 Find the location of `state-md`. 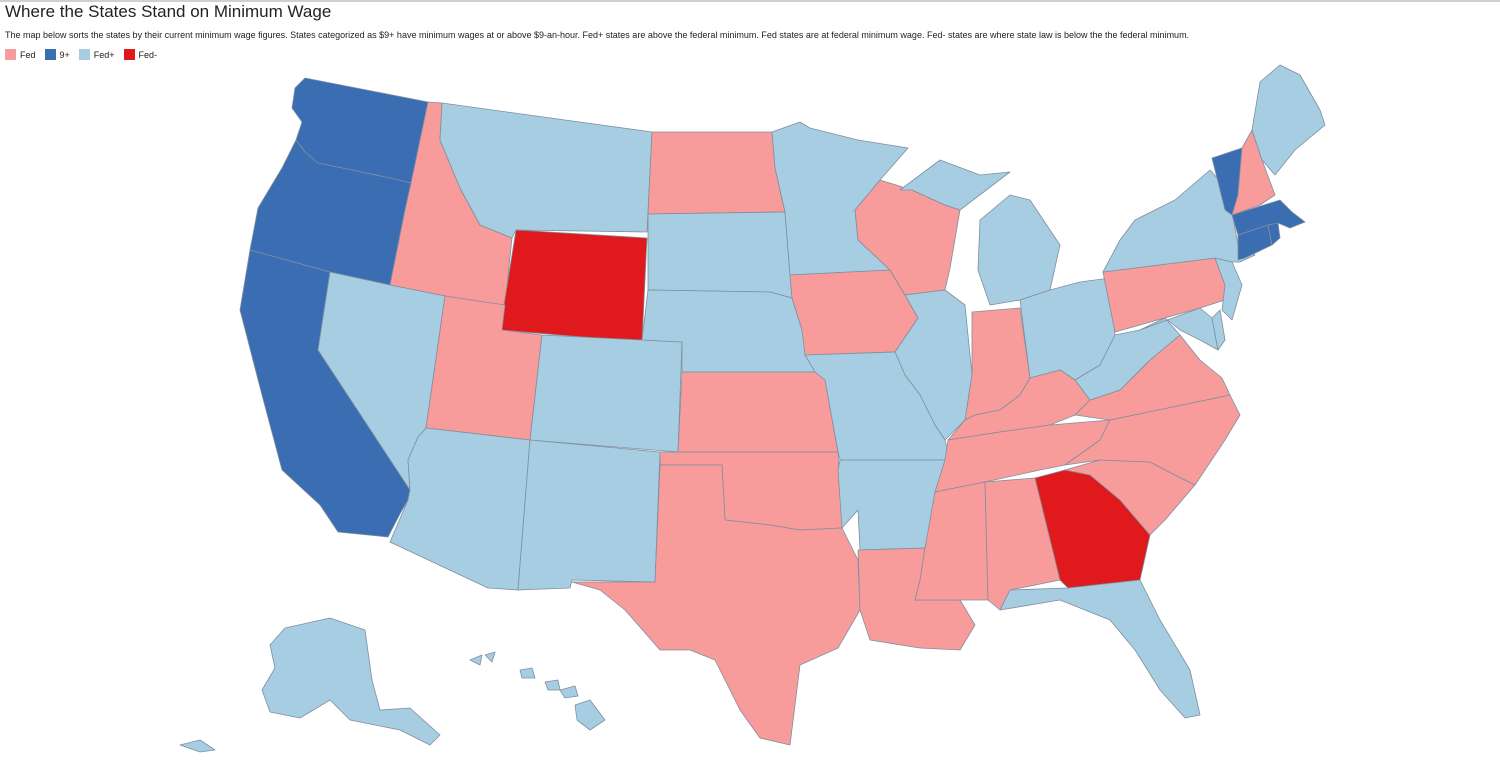

state-md is located at coordinates (1179, 329).